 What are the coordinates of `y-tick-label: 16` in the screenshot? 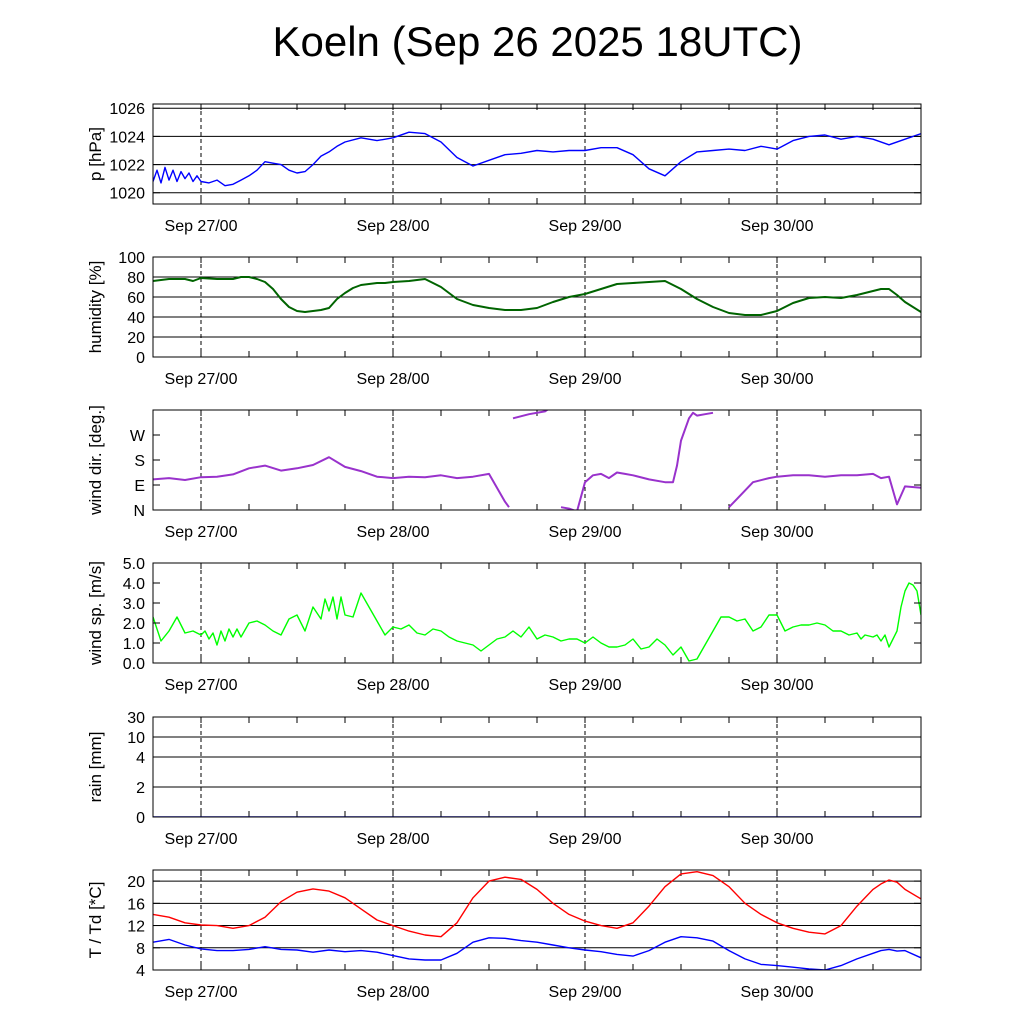 It's located at (136, 904).